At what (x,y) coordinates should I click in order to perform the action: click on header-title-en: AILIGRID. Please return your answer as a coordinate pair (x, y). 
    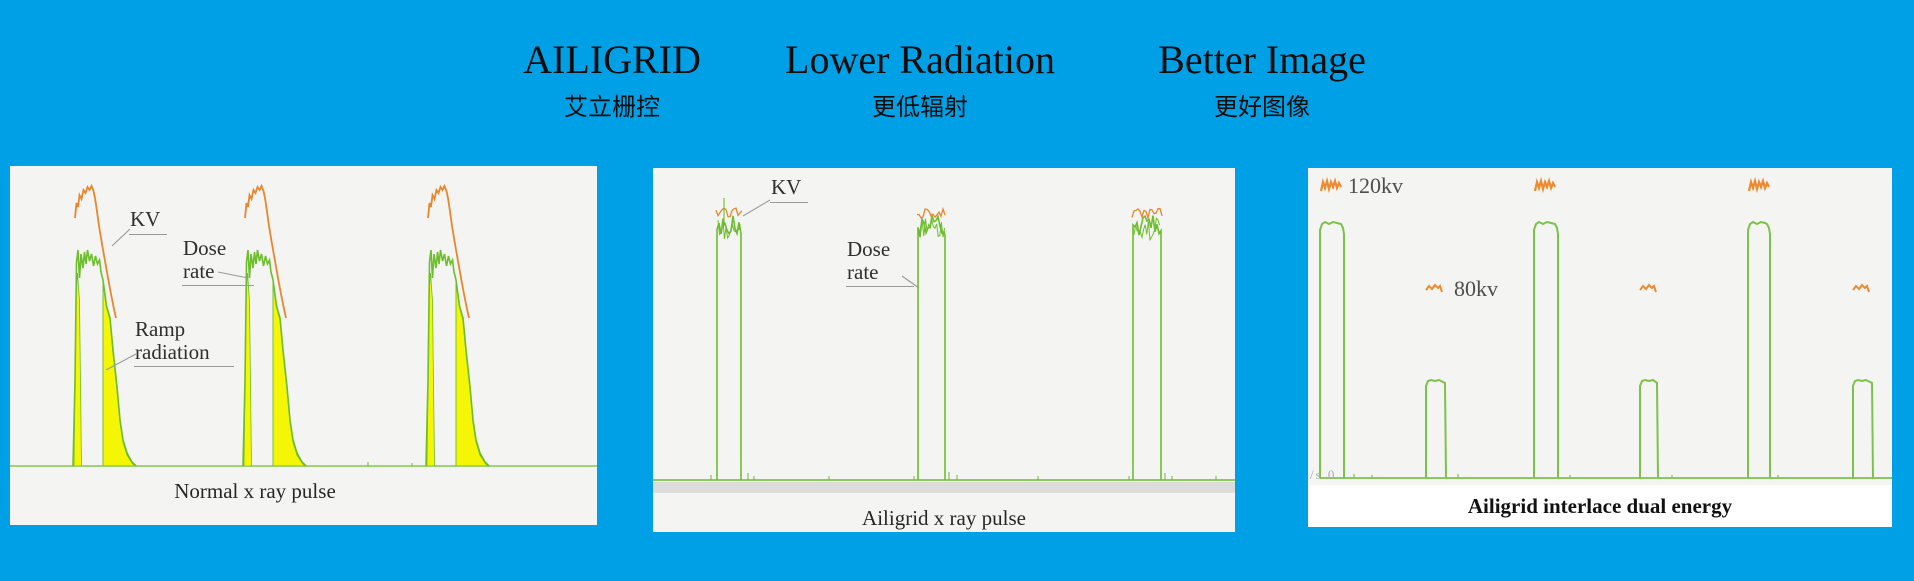
    Looking at the image, I should click on (612, 59).